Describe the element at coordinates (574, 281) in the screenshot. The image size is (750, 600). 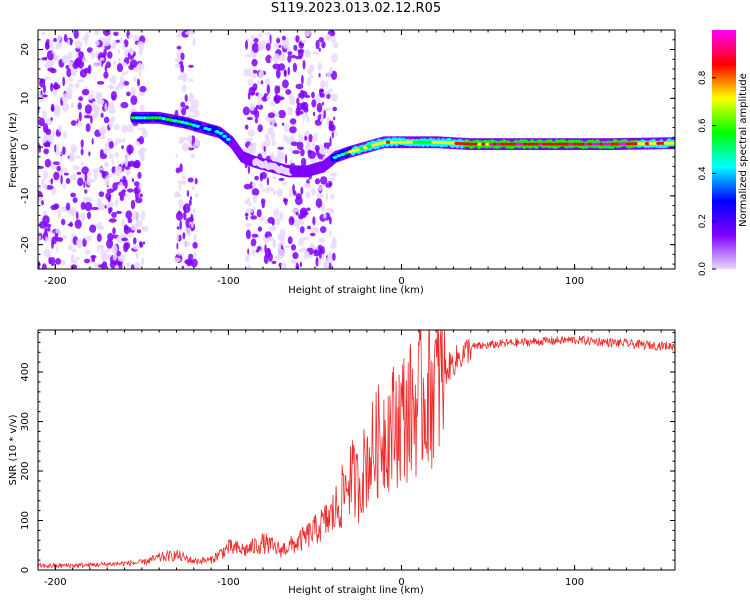
I see `x-tick-label: 100` at that location.